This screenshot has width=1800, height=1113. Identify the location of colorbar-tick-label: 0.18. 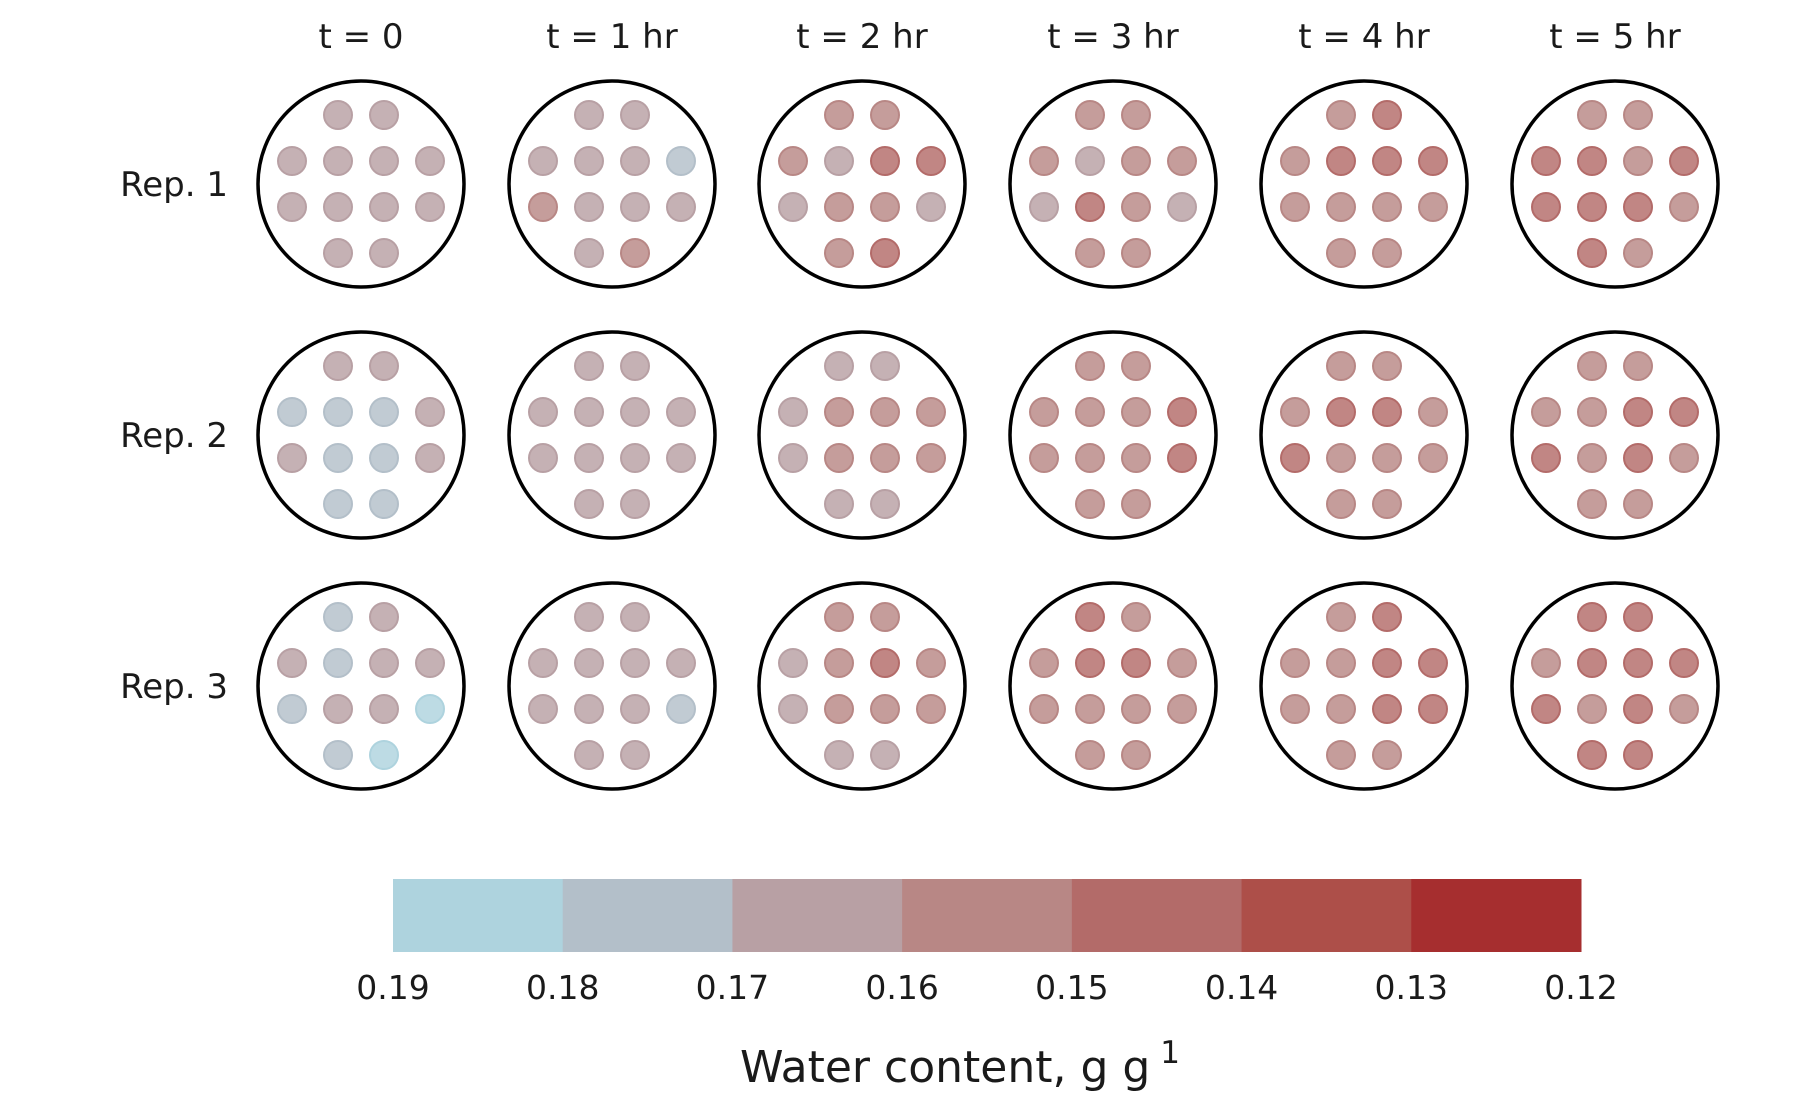
(562, 987).